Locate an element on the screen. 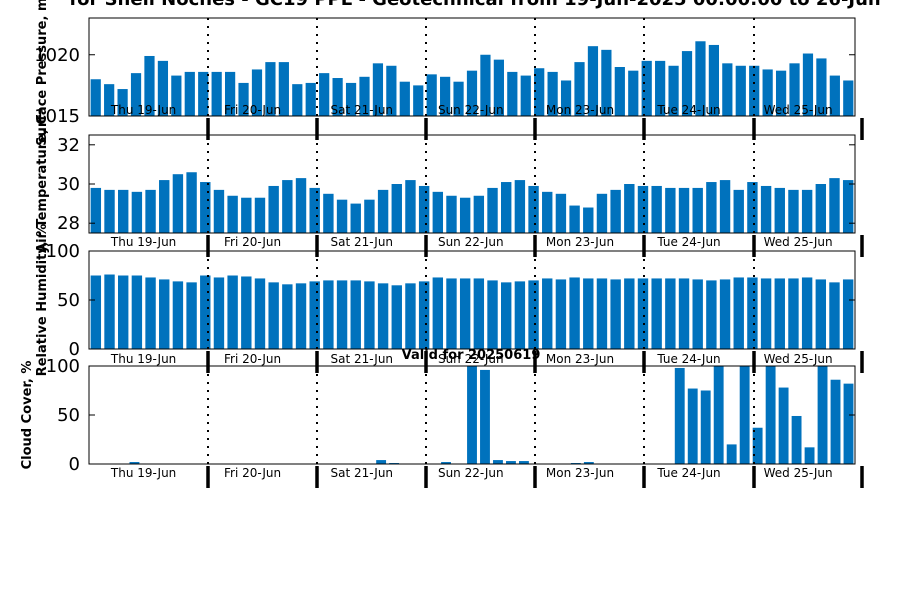 Image resolution: width=900 pixels, height=600 pixels. y-tick-label: 50 is located at coordinates (68, 415).